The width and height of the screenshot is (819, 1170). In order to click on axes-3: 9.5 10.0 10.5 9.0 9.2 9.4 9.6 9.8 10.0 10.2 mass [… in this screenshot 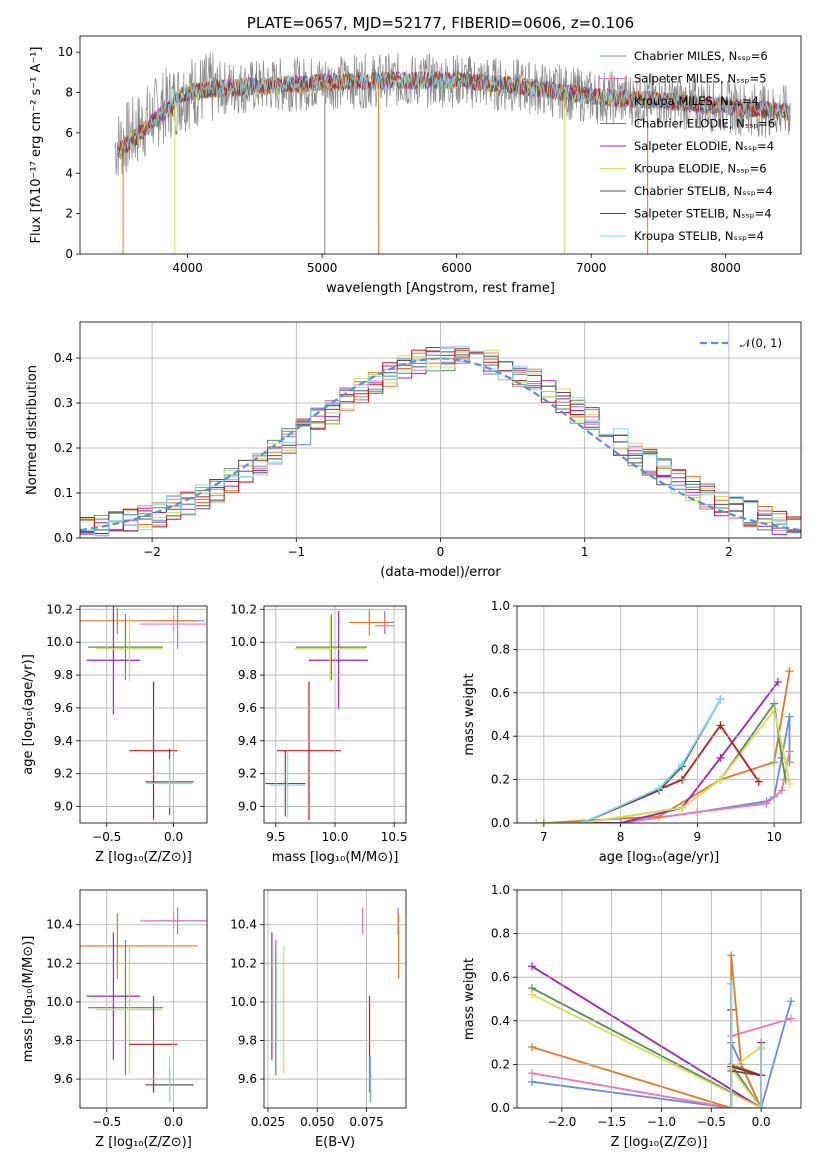, I will do `click(318, 733)`.